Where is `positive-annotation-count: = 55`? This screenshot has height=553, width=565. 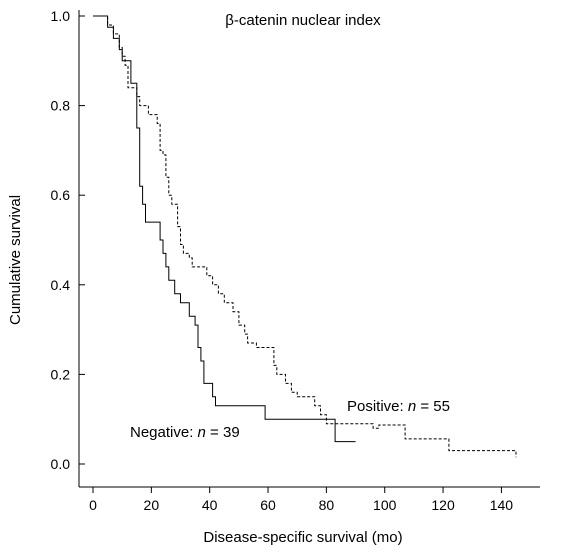 positive-annotation-count: = 55 is located at coordinates (433, 406).